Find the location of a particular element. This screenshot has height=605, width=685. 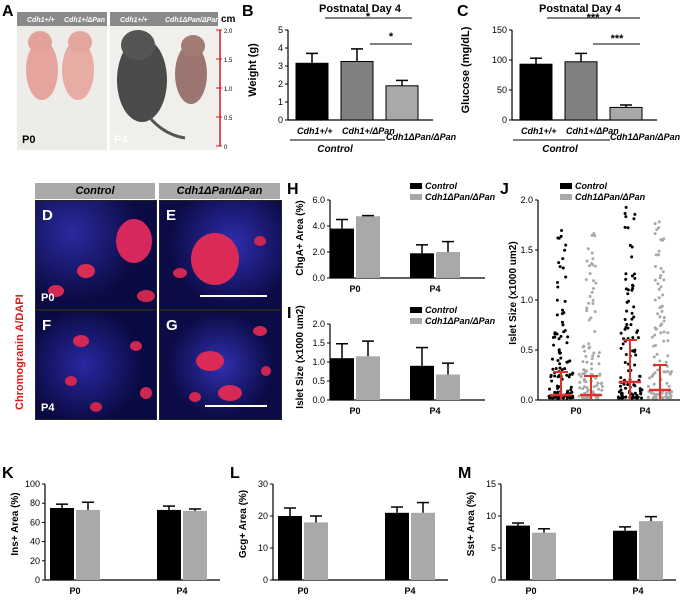

geno-label: Cdh1+/+ is located at coordinates (134, 20).